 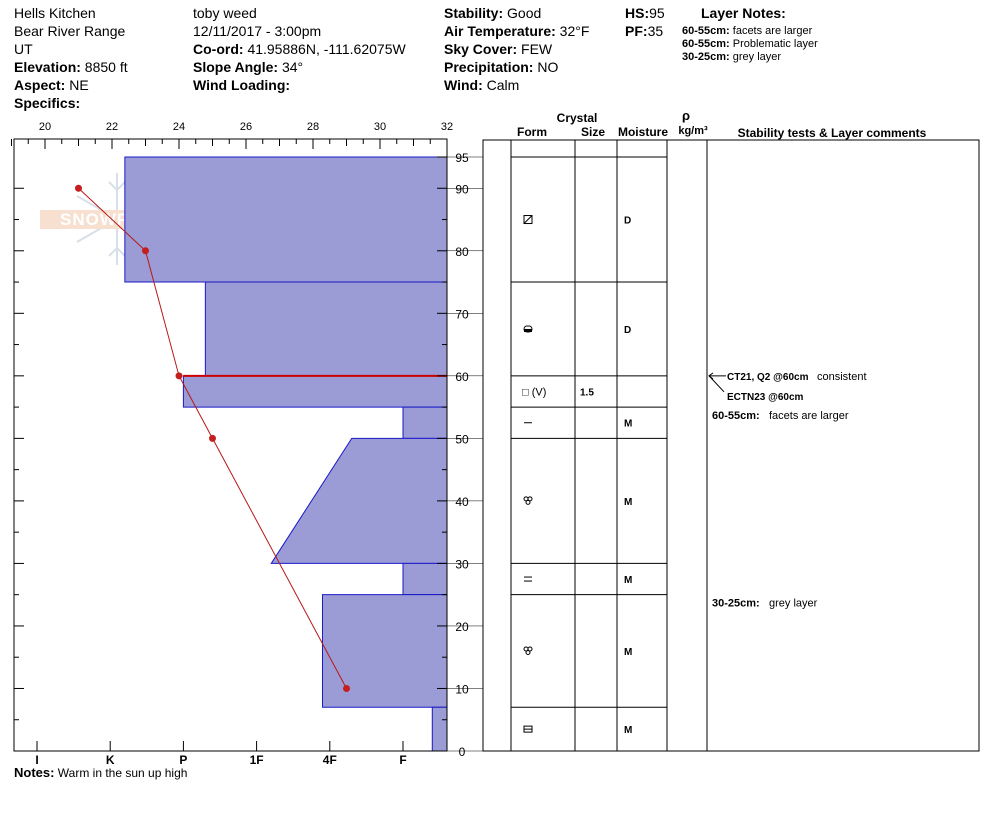 What do you see at coordinates (716, 384) in the screenshot?
I see `test-pointer` at bounding box center [716, 384].